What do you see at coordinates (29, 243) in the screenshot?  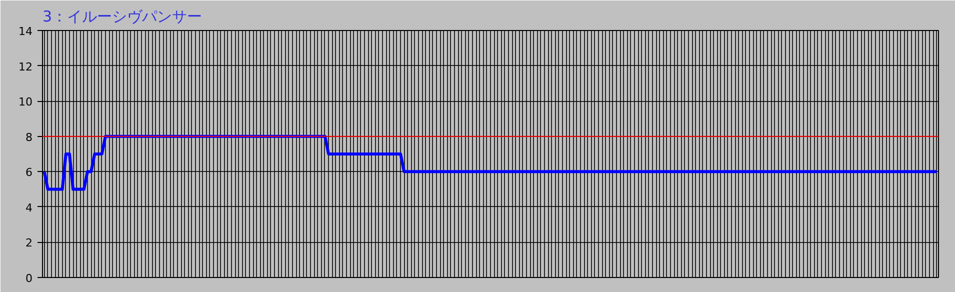 I see `y-tick-label: 2` at bounding box center [29, 243].